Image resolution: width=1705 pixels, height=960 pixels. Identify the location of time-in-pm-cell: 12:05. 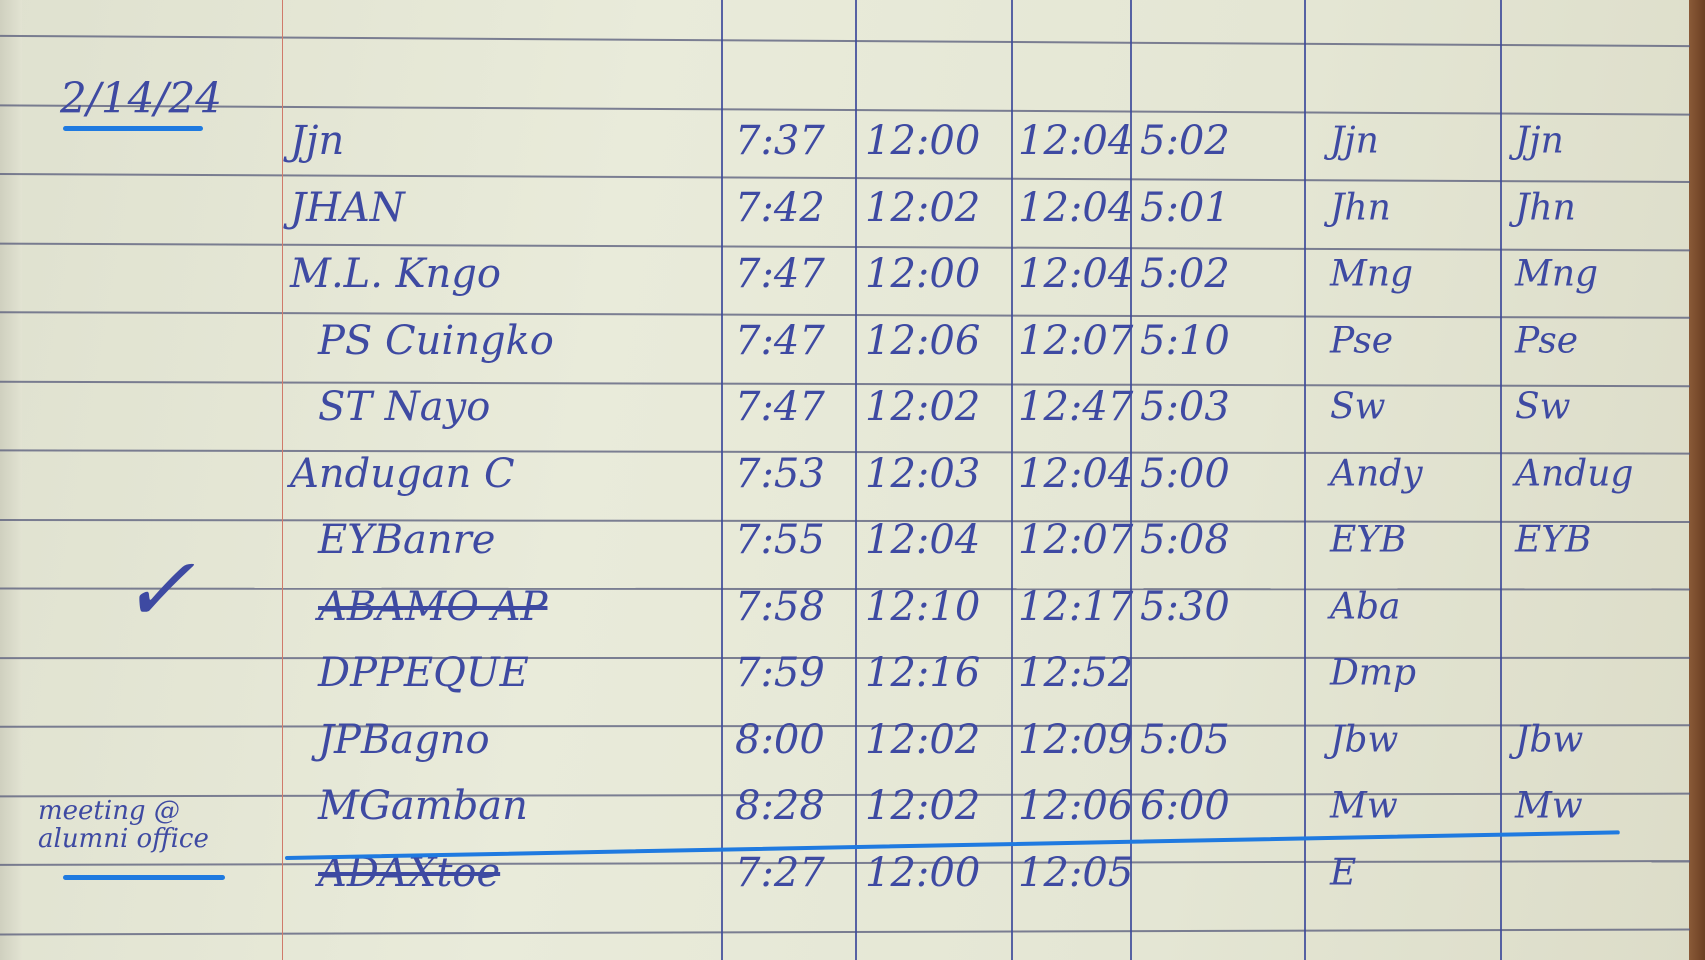
(1076, 872).